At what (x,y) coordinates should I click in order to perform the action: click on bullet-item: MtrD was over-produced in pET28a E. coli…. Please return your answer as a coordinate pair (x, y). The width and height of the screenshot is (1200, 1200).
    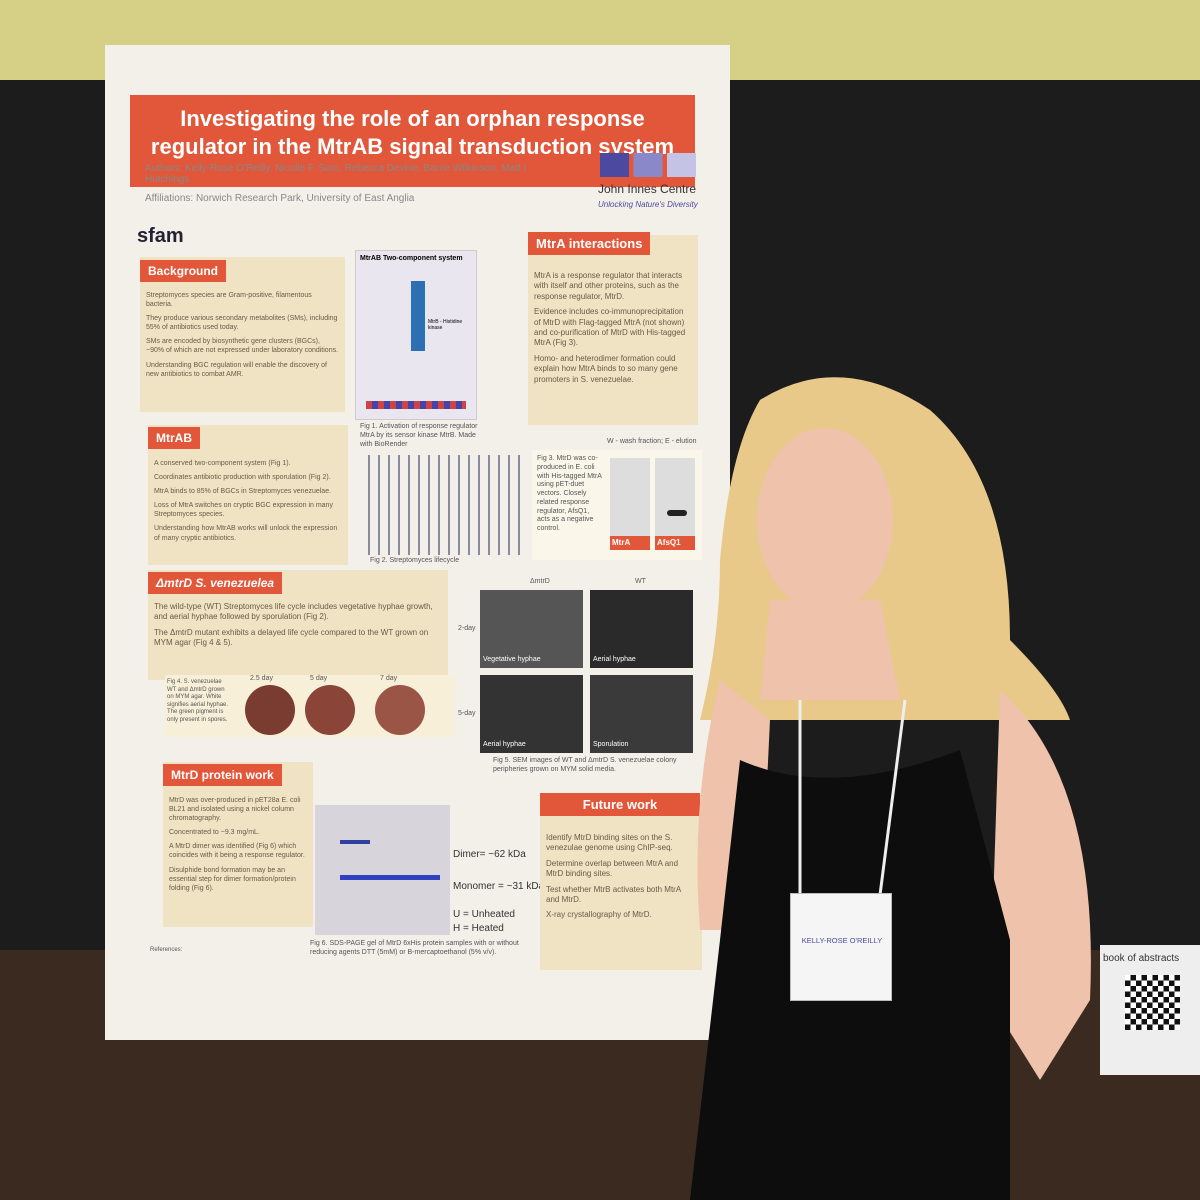
    Looking at the image, I should click on (235, 810).